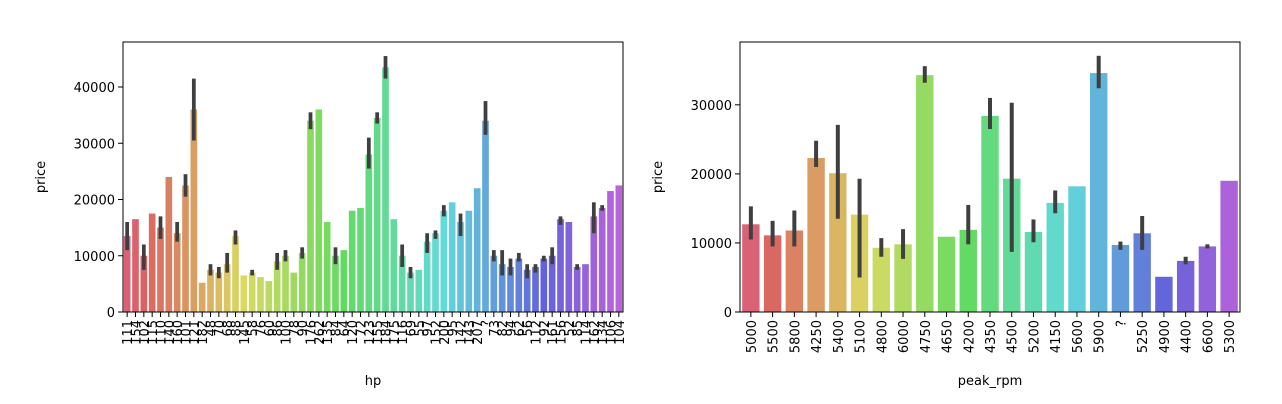 This screenshot has width=1282, height=404. Describe the element at coordinates (495, 328) in the screenshot. I see `x-tick-label: 73` at that location.